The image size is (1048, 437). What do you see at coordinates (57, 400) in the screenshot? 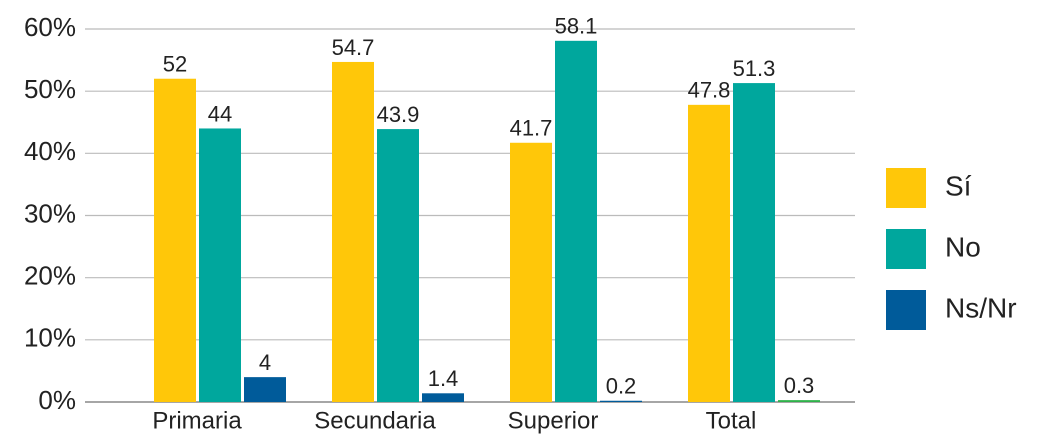
I see `y-tick-label: 0%` at bounding box center [57, 400].